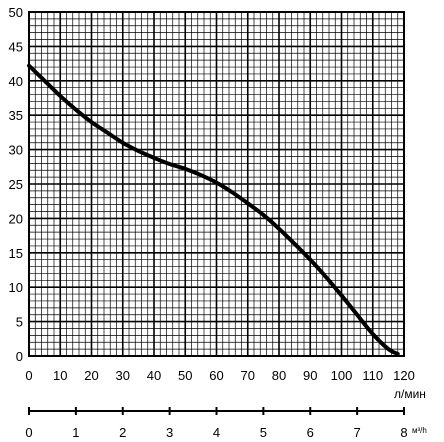 Image resolution: width=444 pixels, height=442 pixels. I want to click on y-tick-label: 25, so click(16, 184).